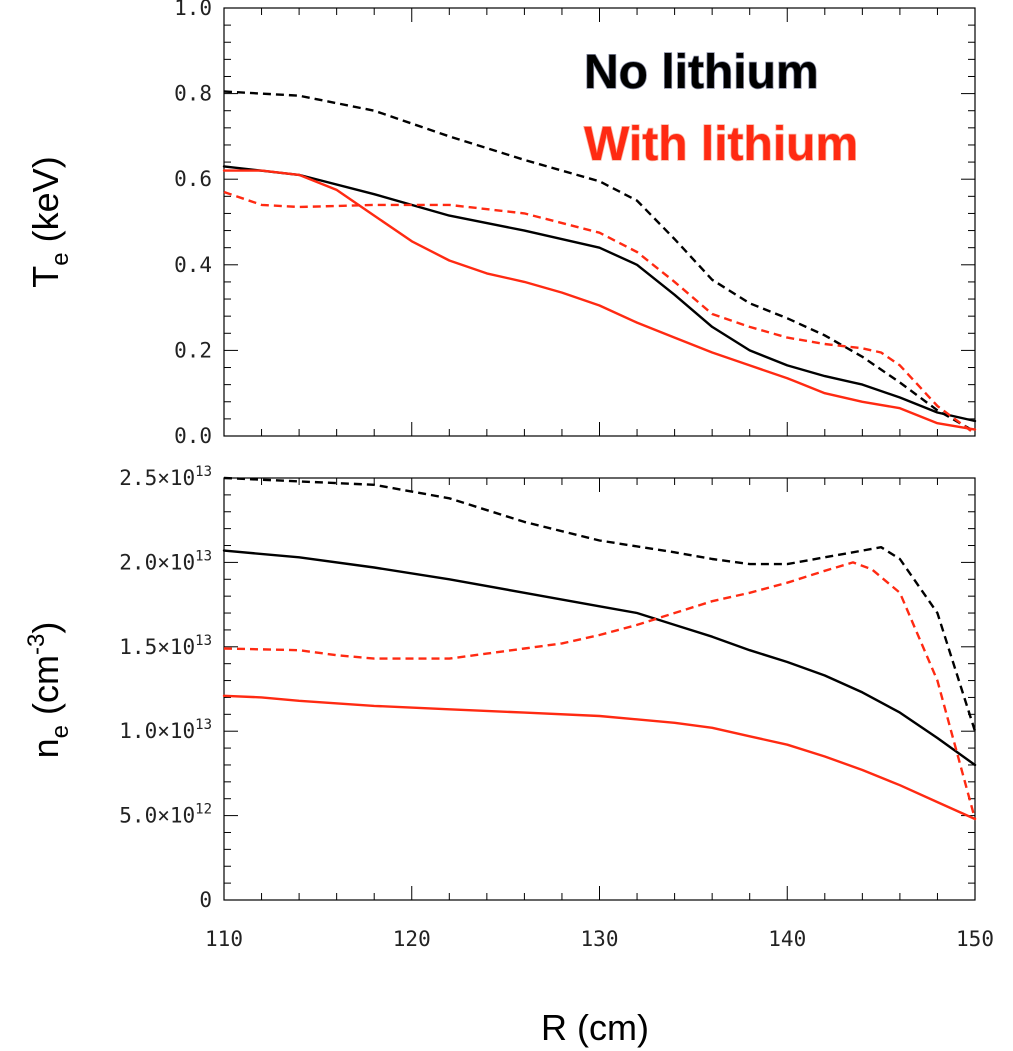  Describe the element at coordinates (165, 815) in the screenshot. I see `y-tick-label: 5.0×10¹²` at that location.